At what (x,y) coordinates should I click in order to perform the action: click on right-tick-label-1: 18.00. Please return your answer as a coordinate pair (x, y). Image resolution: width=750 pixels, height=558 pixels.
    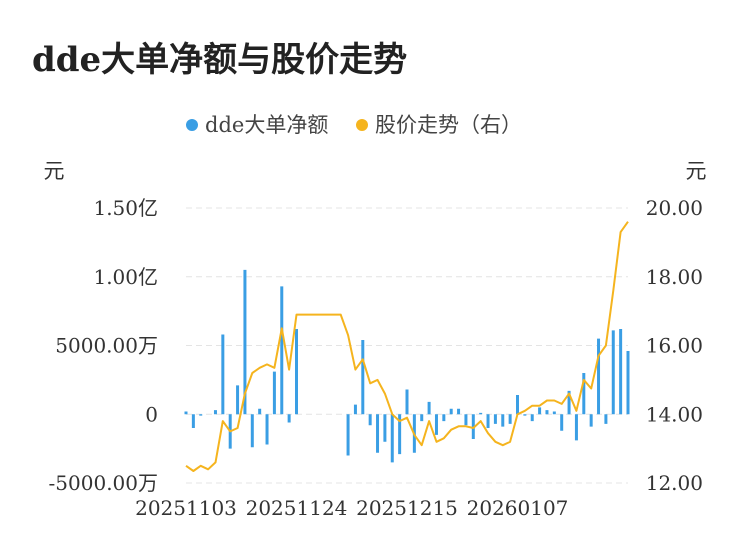
    Looking at the image, I should click on (674, 277).